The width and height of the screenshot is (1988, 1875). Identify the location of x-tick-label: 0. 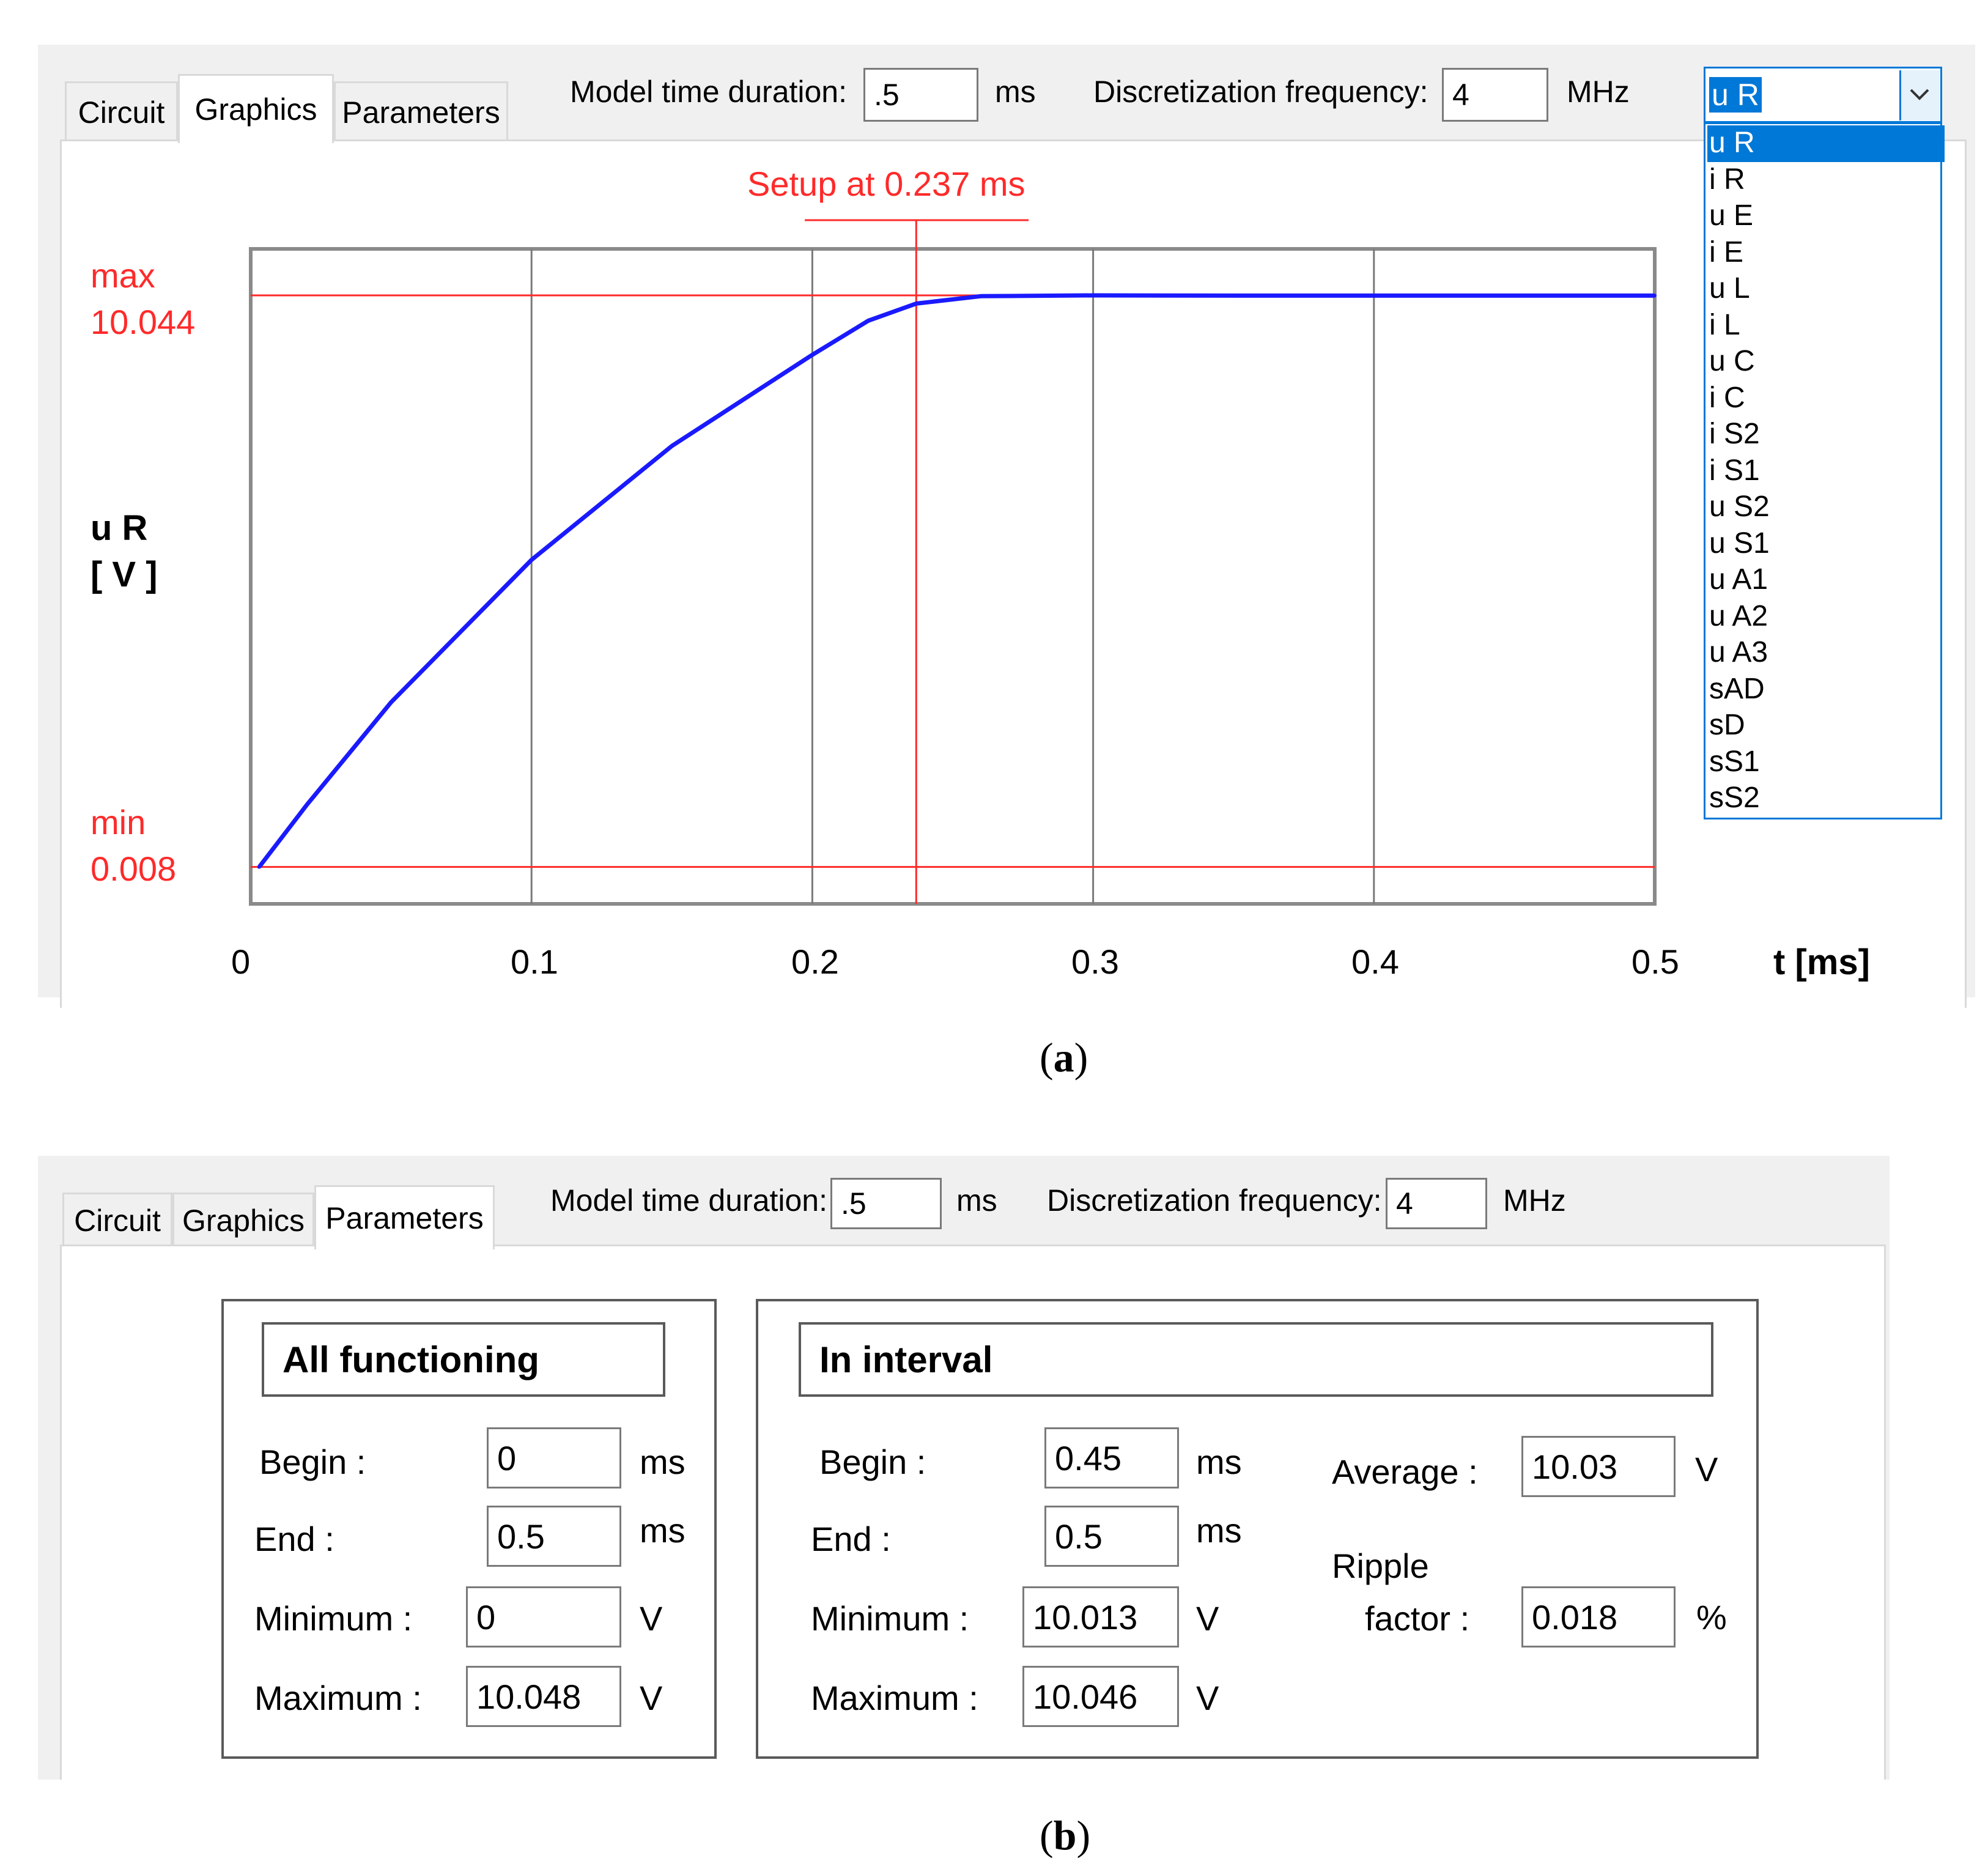
(241, 961).